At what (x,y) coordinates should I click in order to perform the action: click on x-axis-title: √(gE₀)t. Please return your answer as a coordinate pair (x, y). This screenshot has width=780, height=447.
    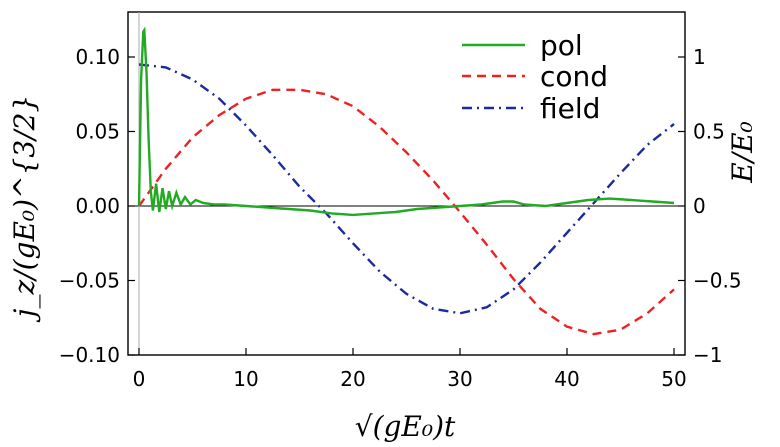
    Looking at the image, I should click on (405, 426).